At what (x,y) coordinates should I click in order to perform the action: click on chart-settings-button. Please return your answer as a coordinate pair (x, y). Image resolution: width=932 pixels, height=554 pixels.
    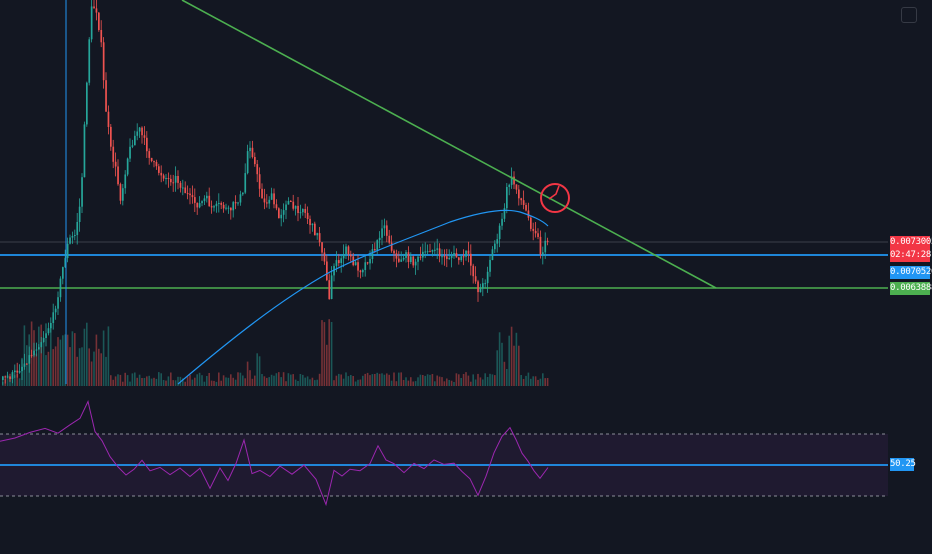
    Looking at the image, I should click on (909, 15).